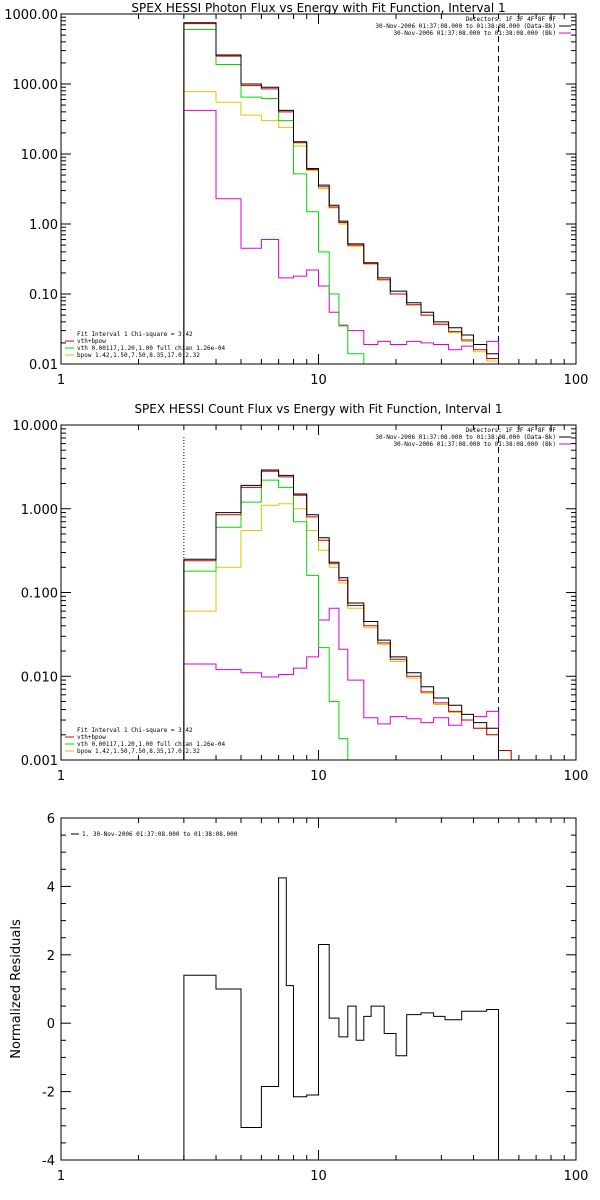 The image size is (600, 1200). Describe the element at coordinates (43, 295) in the screenshot. I see `y-tick-label: 0.10` at that location.